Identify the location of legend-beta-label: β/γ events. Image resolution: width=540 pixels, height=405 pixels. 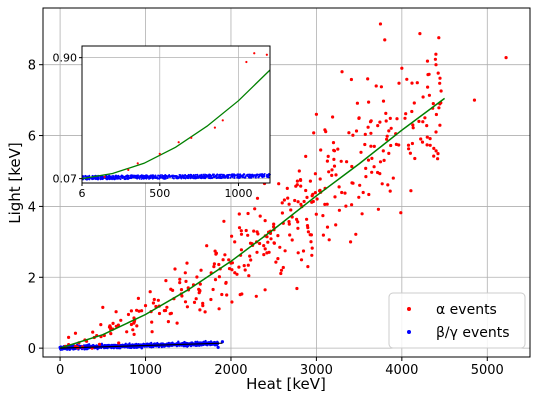
(473, 333).